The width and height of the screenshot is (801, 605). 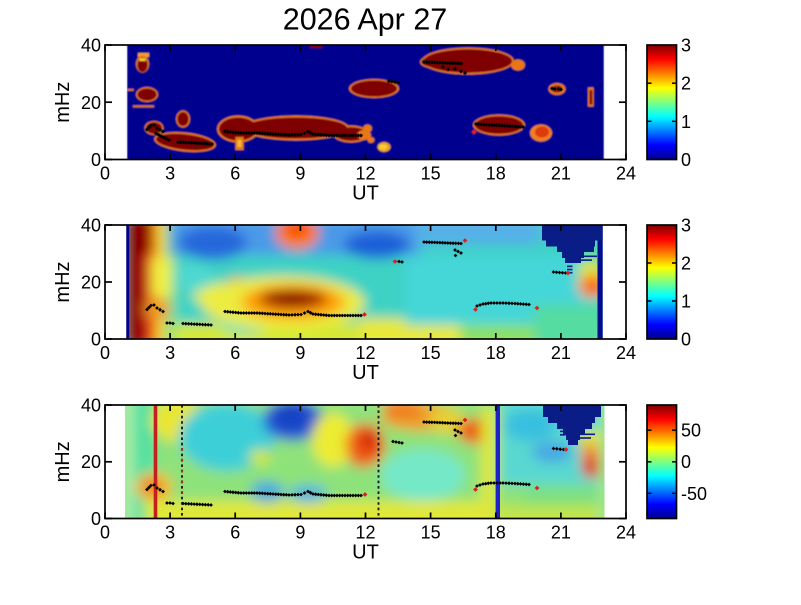 What do you see at coordinates (691, 431) in the screenshot?
I see `svg-text: 50` at bounding box center [691, 431].